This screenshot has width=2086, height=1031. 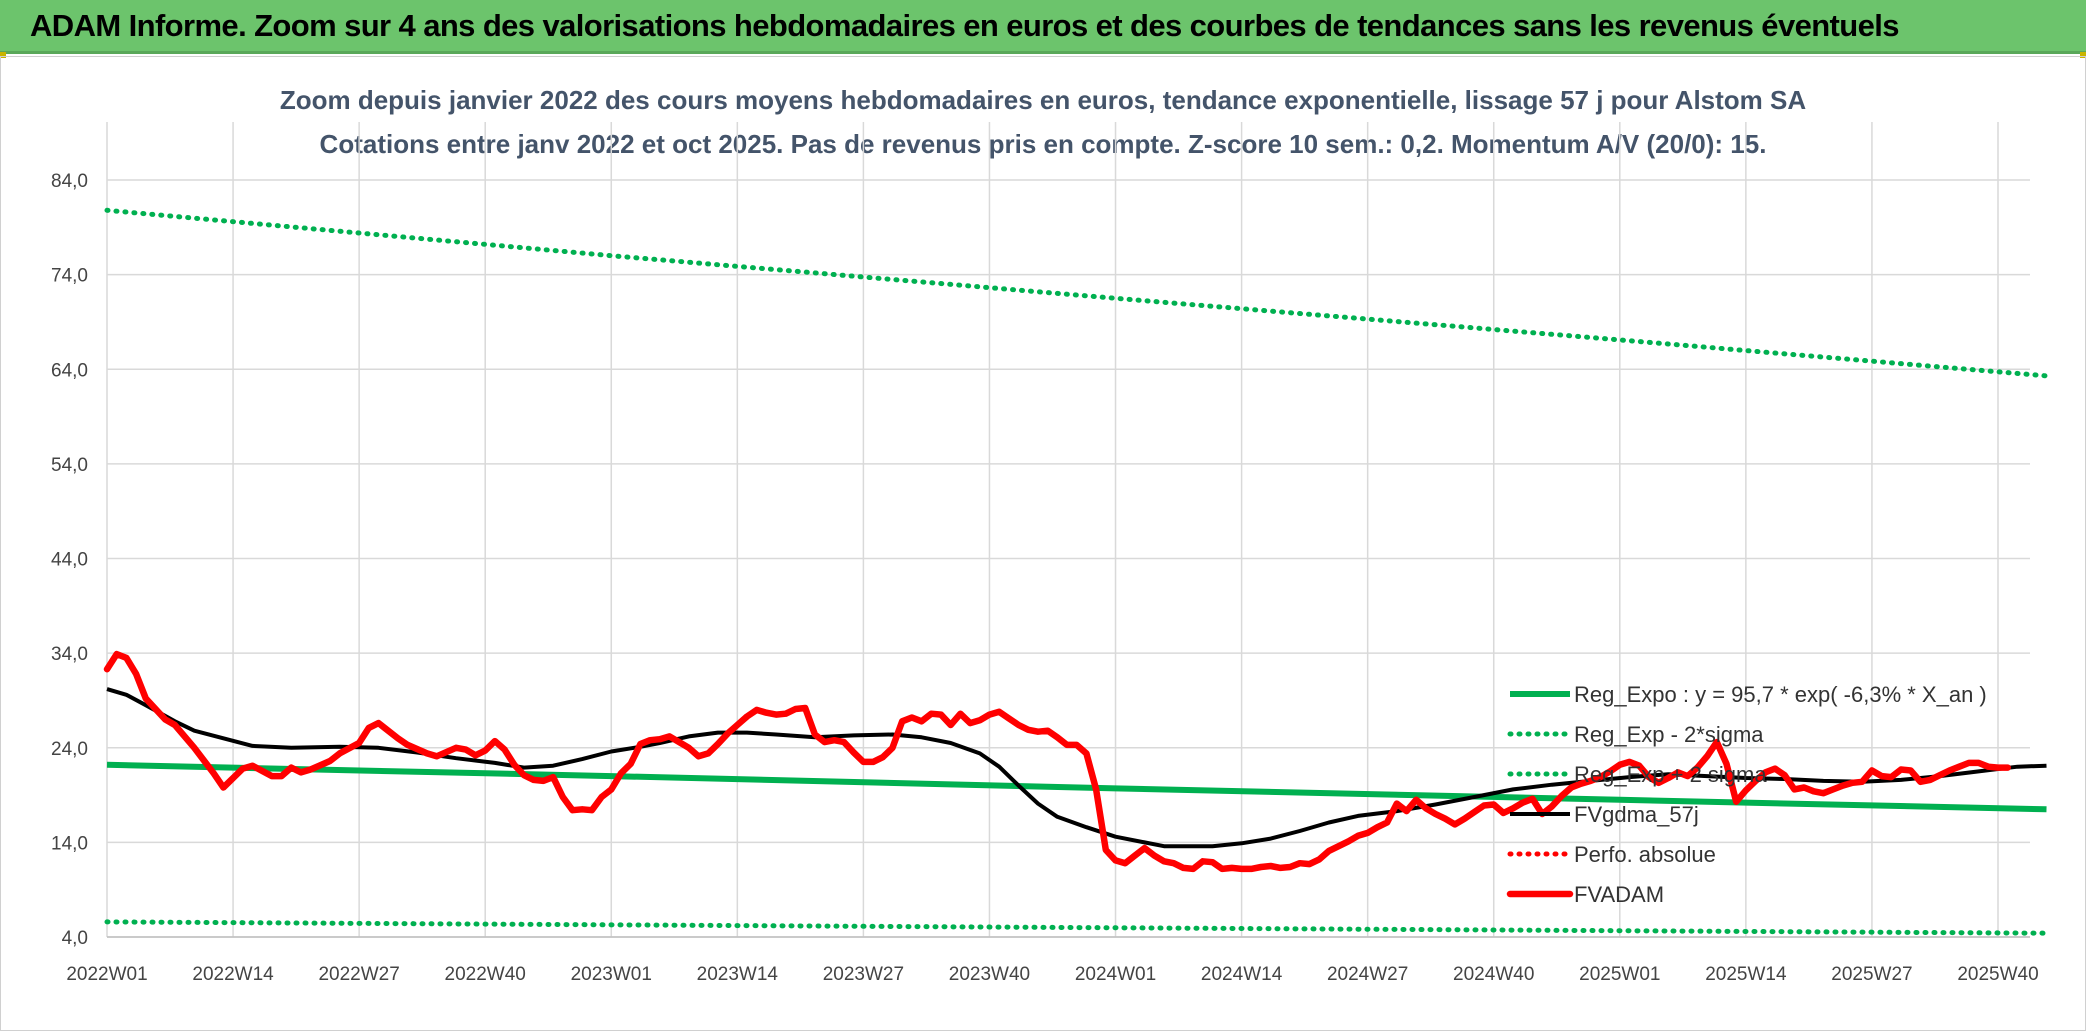 I want to click on x-tick-label: 2023W14, so click(x=738, y=974).